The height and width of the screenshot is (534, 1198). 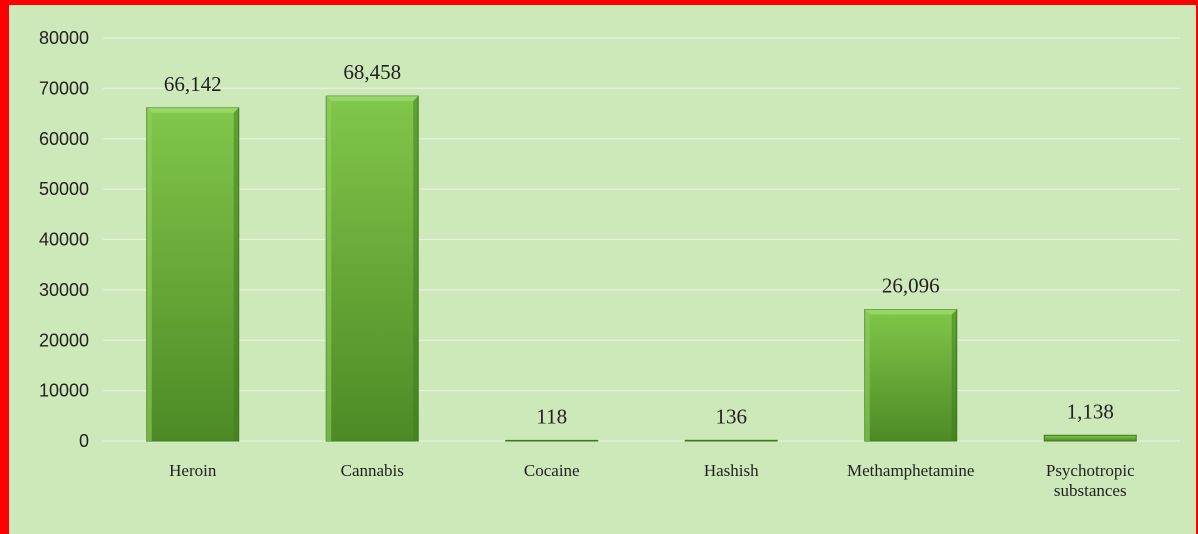 I want to click on data-label: 66,142, so click(x=193, y=84).